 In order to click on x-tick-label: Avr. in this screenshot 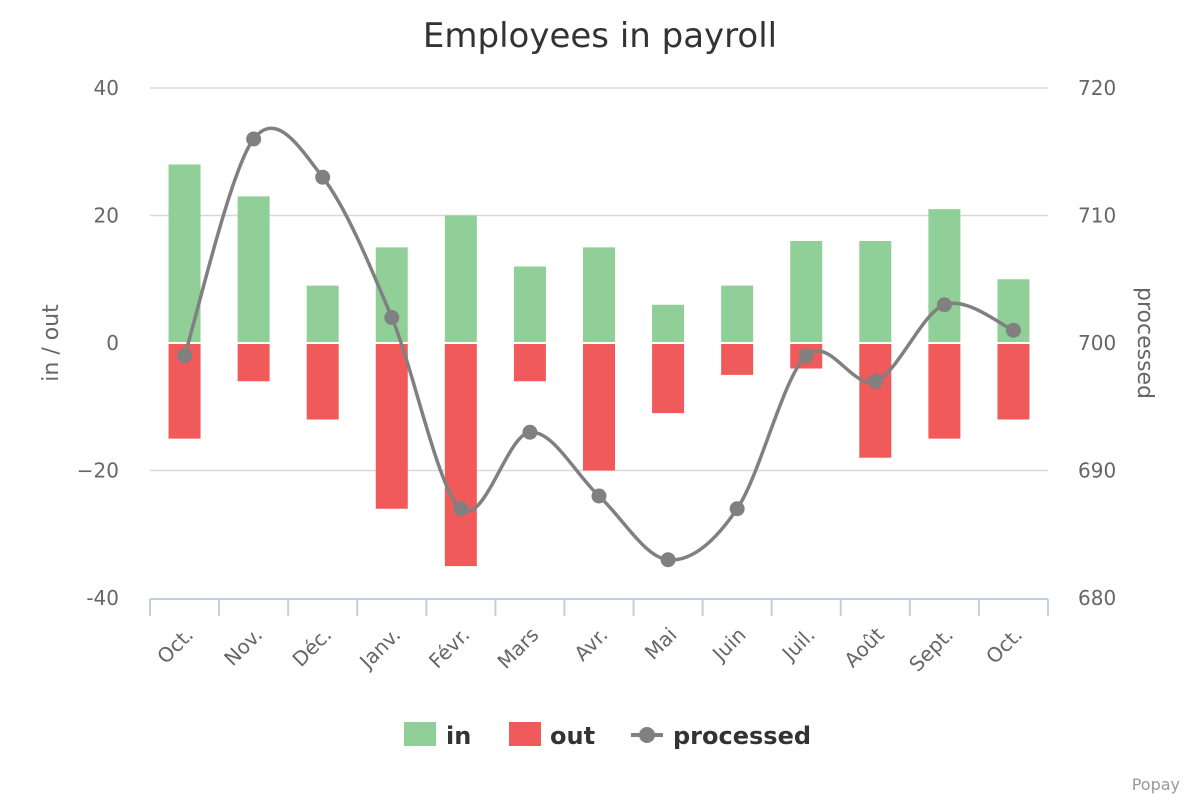, I will do `click(590, 644)`.